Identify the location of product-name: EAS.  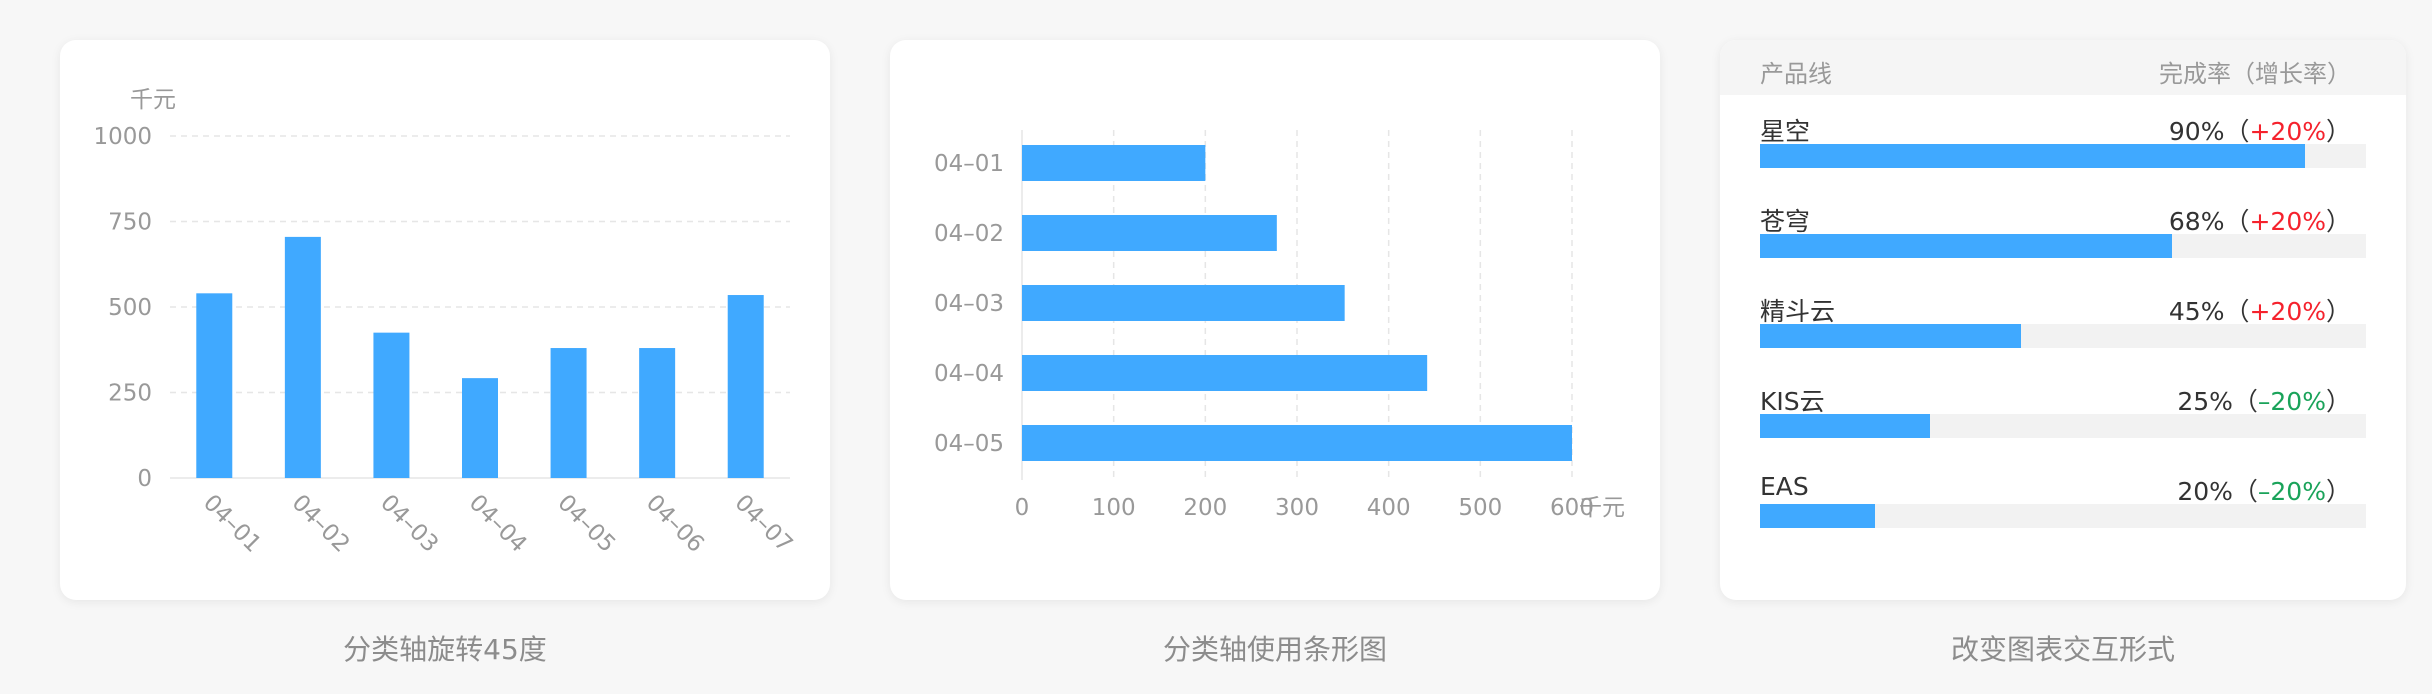
(1784, 486).